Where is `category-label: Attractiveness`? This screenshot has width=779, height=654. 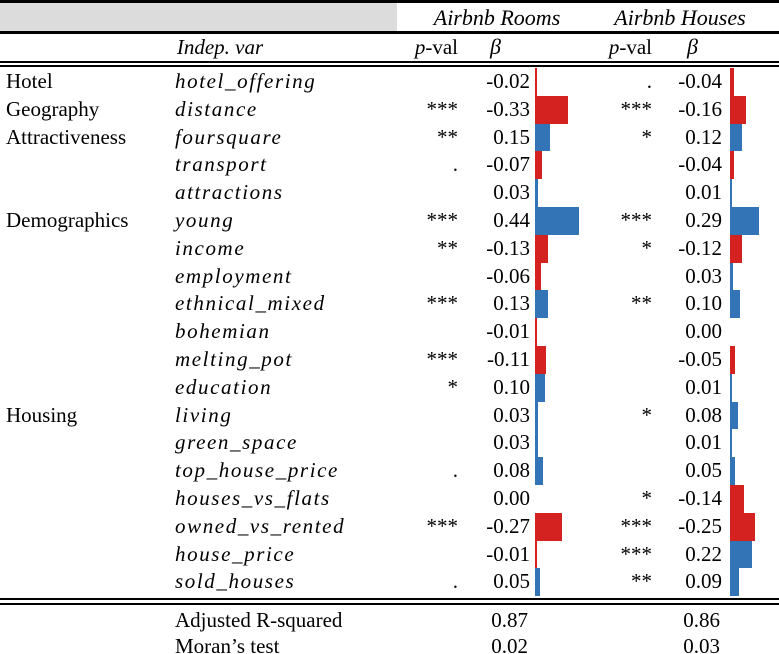 category-label: Attractiveness is located at coordinates (66, 136).